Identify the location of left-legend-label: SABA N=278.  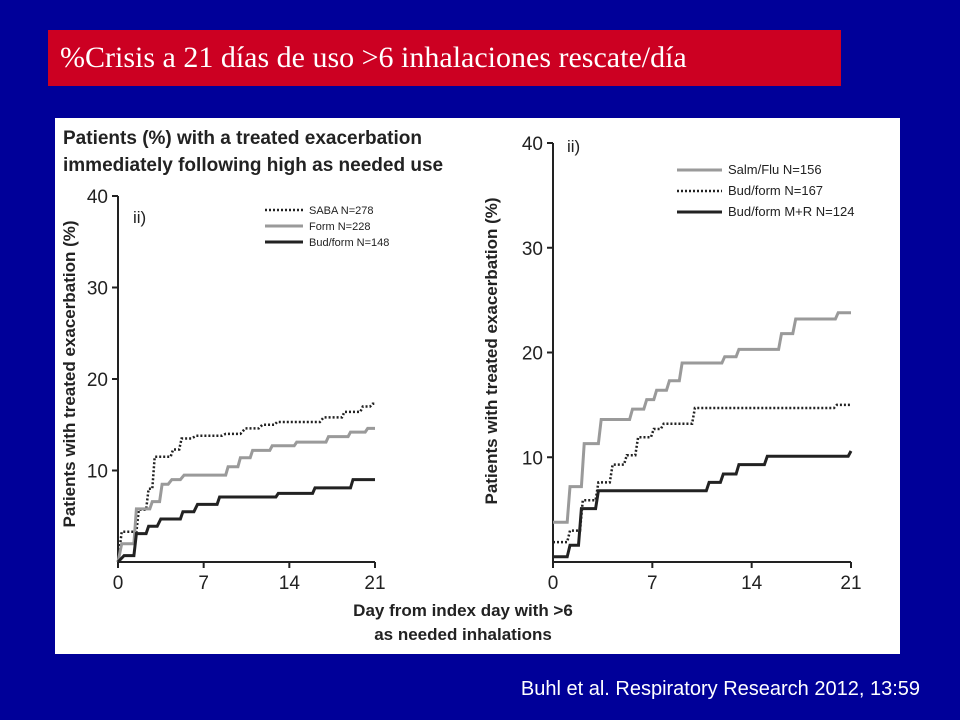
(341, 211).